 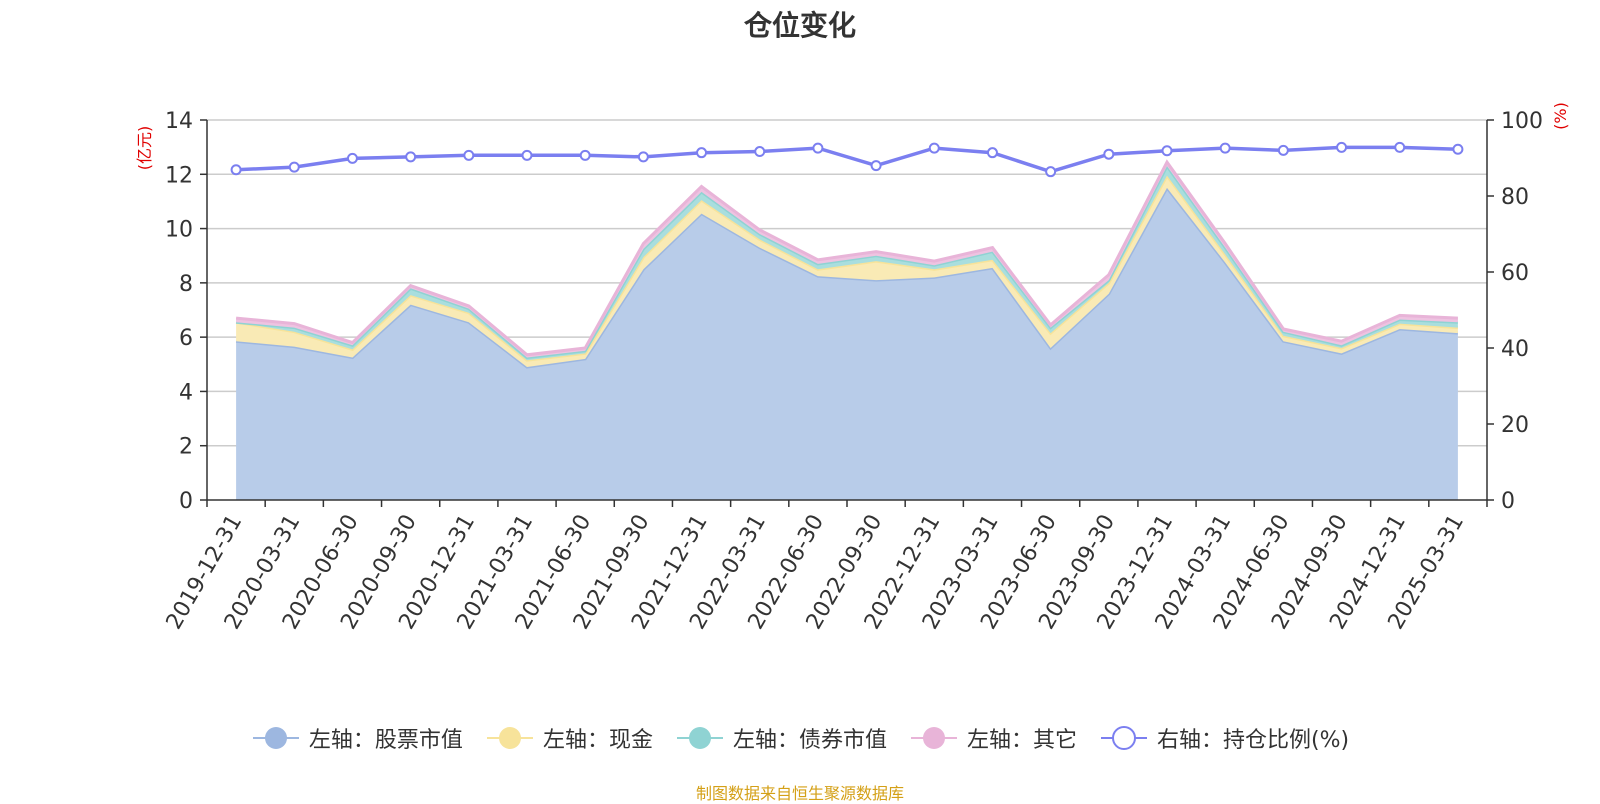 I want to click on legend: 左轴：股票市值 左轴：现金 左轴：债券市值 左轴：其它 右轴：持仓比例(%), so click(x=800, y=738).